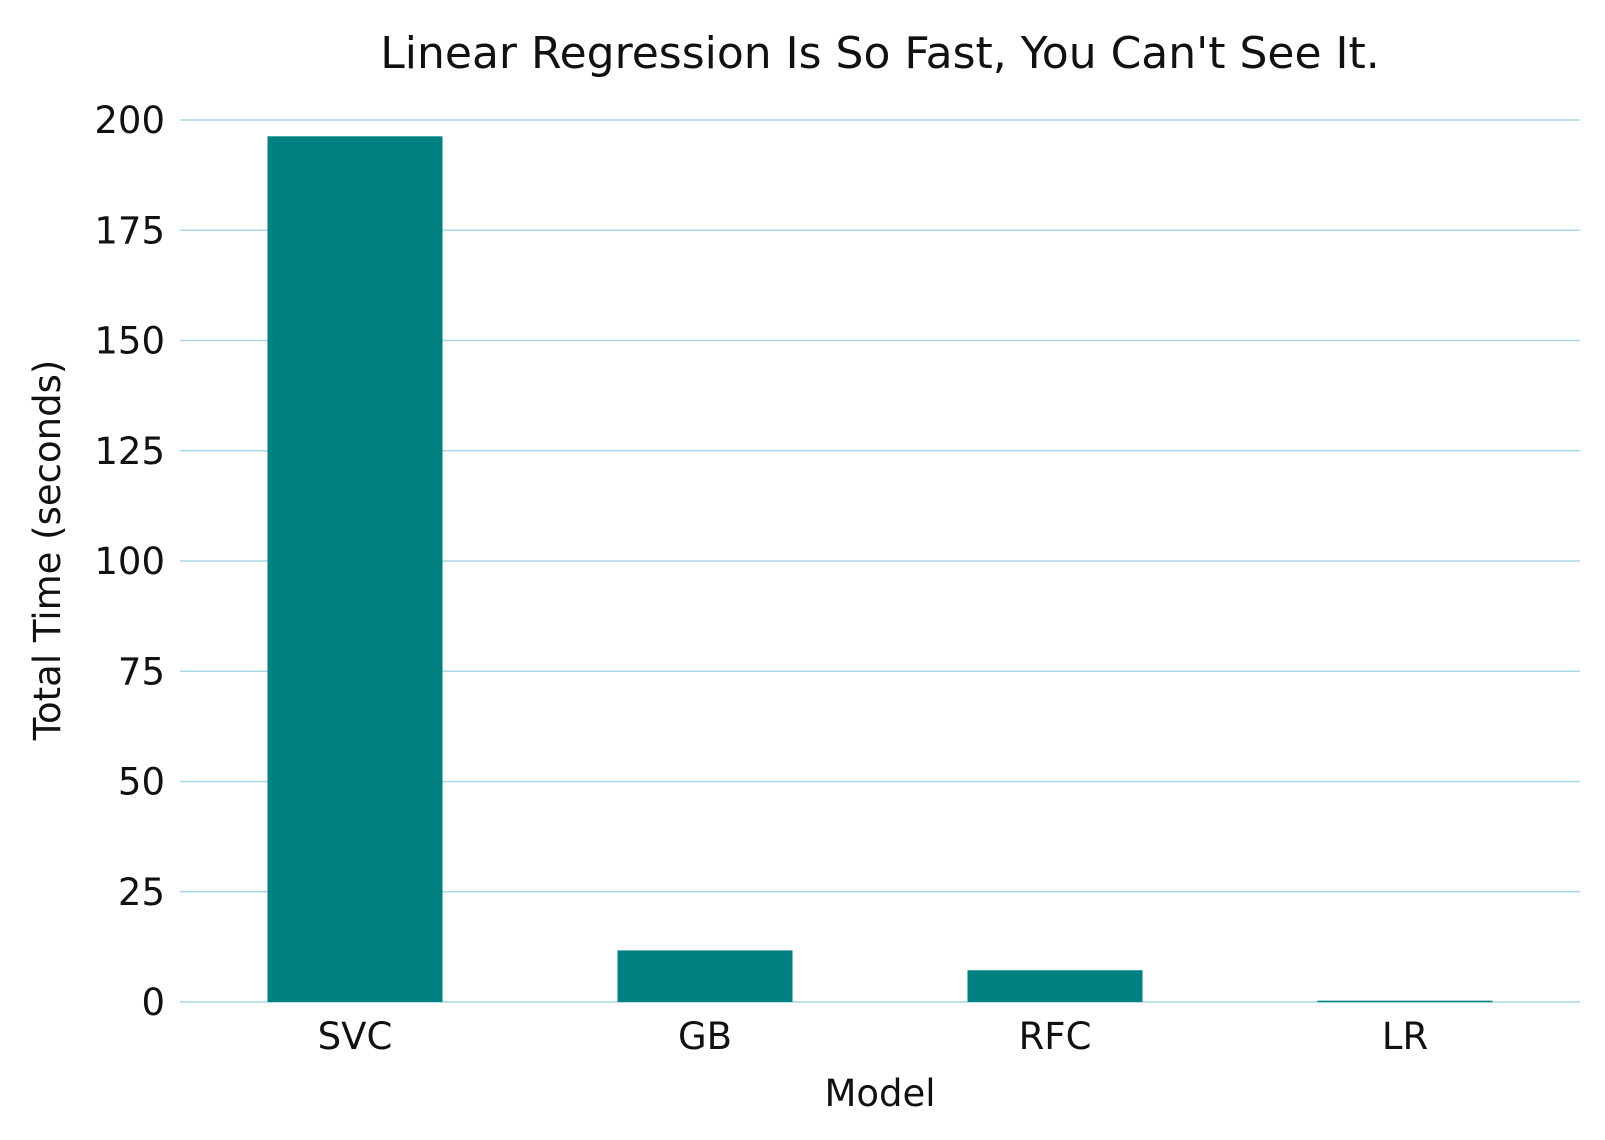 This screenshot has width=1605, height=1140. What do you see at coordinates (879, 1093) in the screenshot?
I see `x-axis-label: Model` at bounding box center [879, 1093].